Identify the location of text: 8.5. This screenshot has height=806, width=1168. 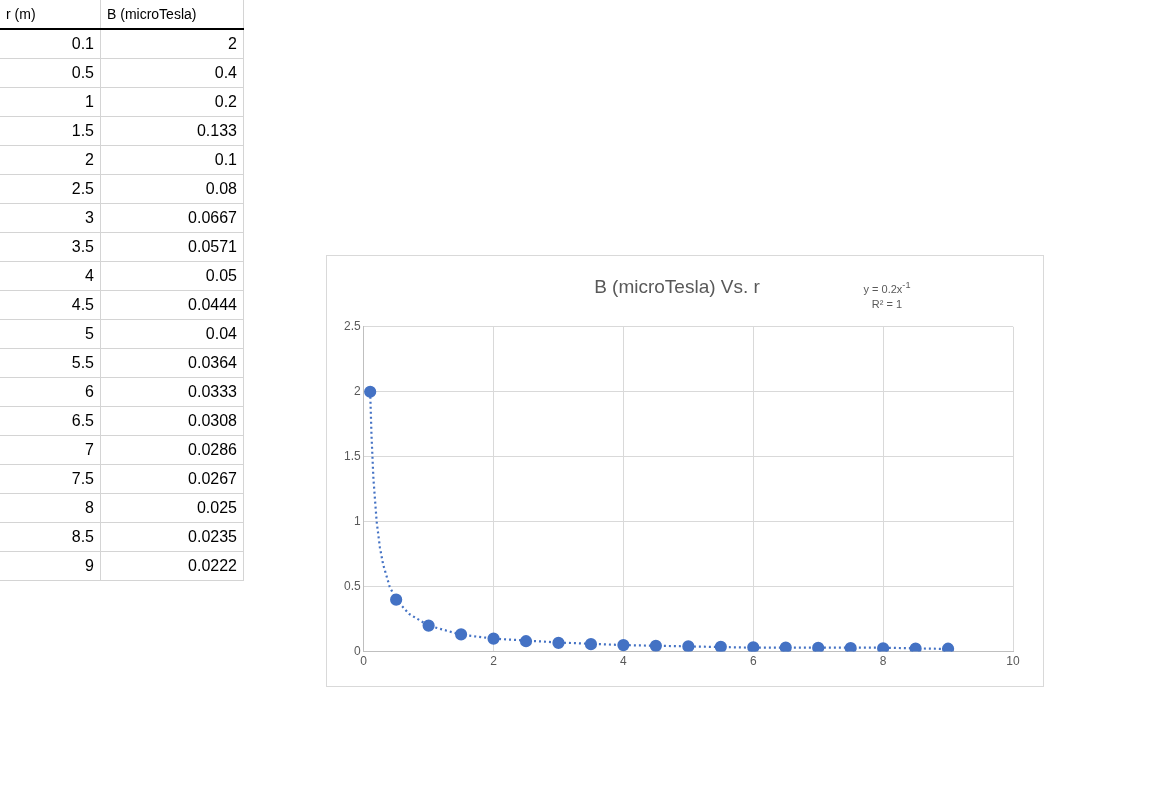
(50, 536).